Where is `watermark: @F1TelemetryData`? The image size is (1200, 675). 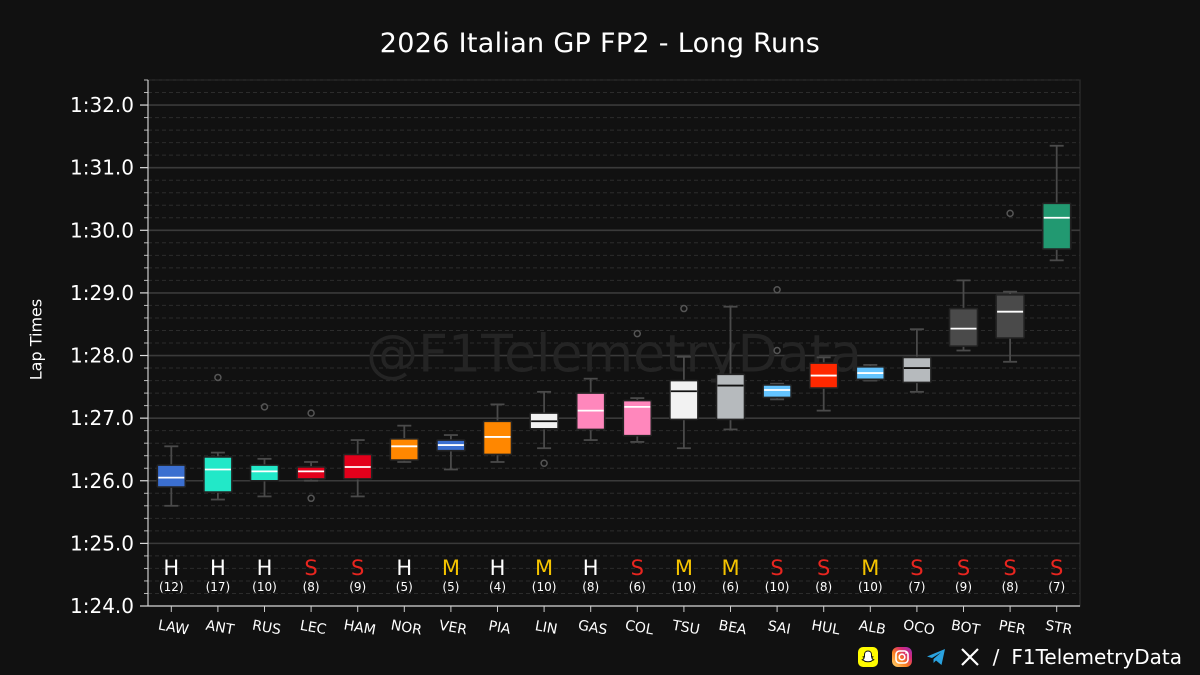 watermark: @F1TelemetryData is located at coordinates (614, 355).